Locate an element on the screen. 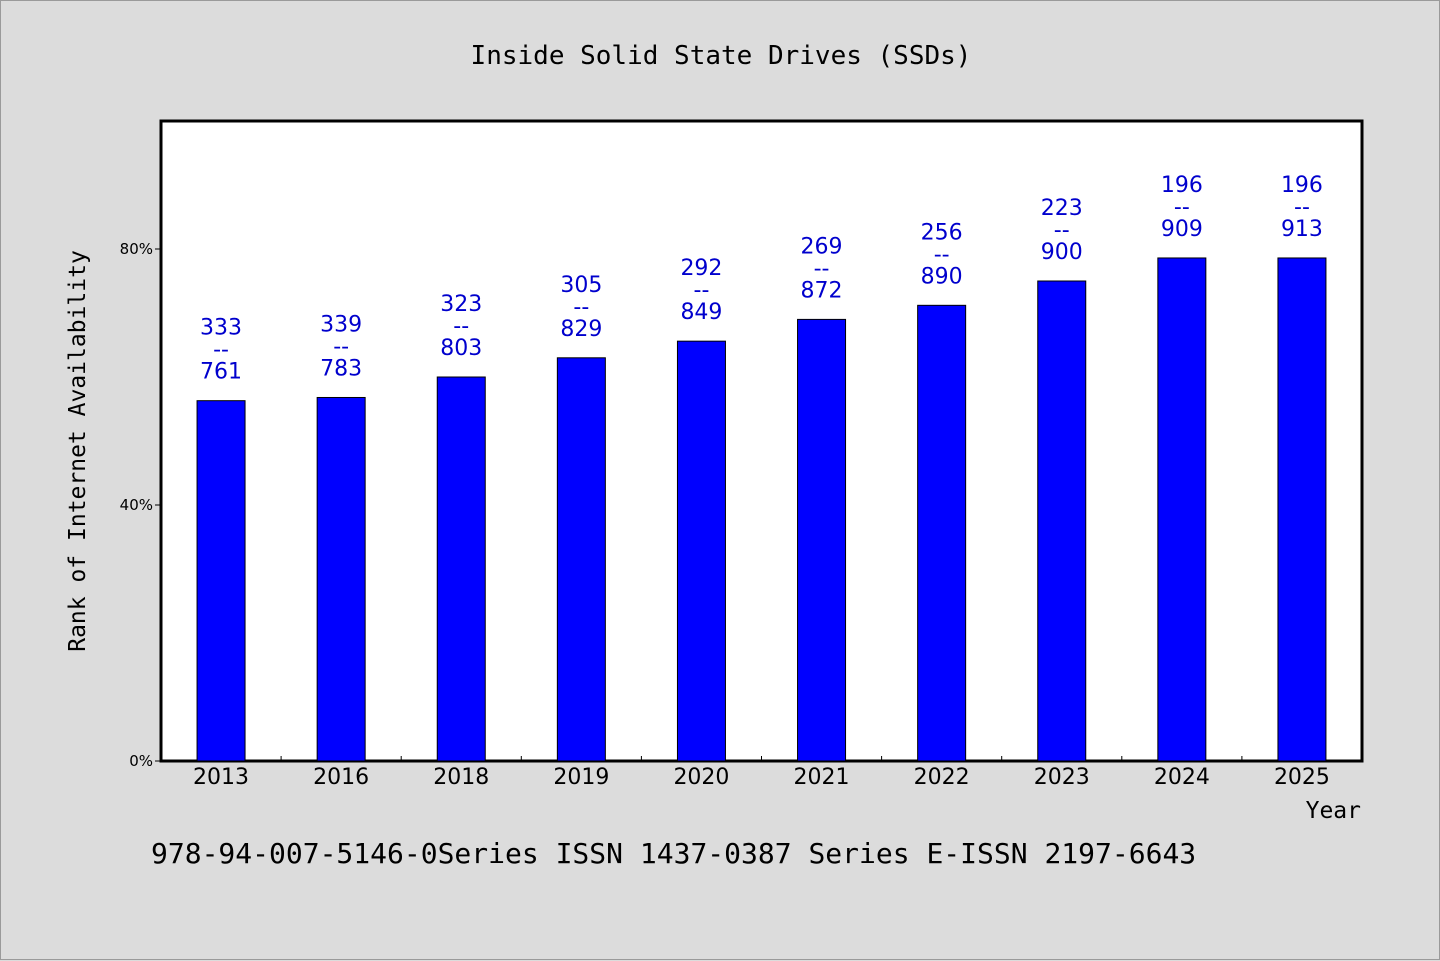 This screenshot has height=961, width=1440. x-tick-label-2022: 2022 is located at coordinates (942, 777).